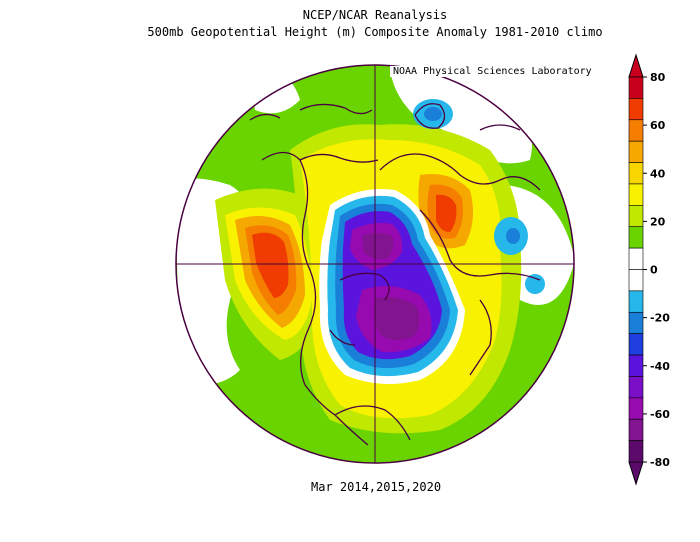  Describe the element at coordinates (658, 173) in the screenshot. I see `colorbar-tick-label: 40` at that location.